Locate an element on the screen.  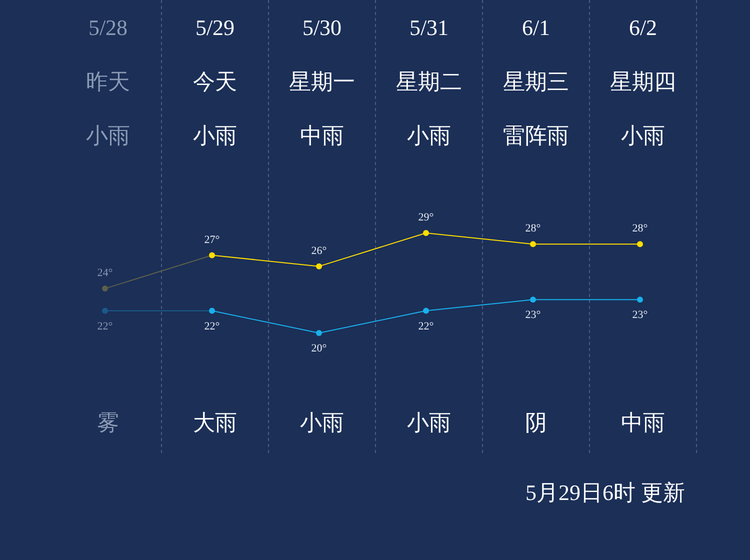
text: 大雨 is located at coordinates (215, 423).